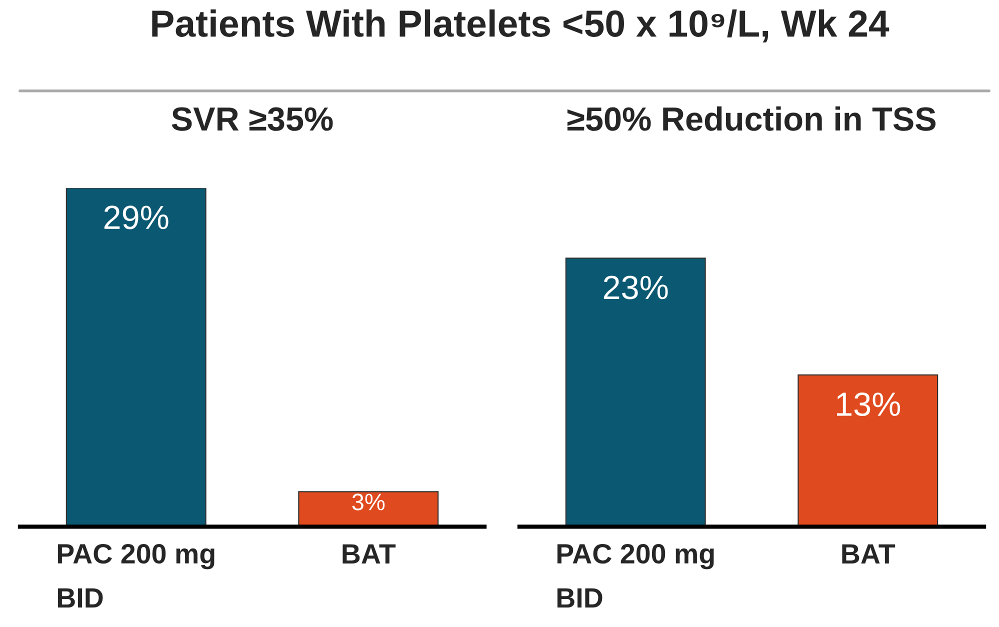 The image size is (999, 627). Describe the element at coordinates (136, 218) in the screenshot. I see `data-label: 29%` at that location.